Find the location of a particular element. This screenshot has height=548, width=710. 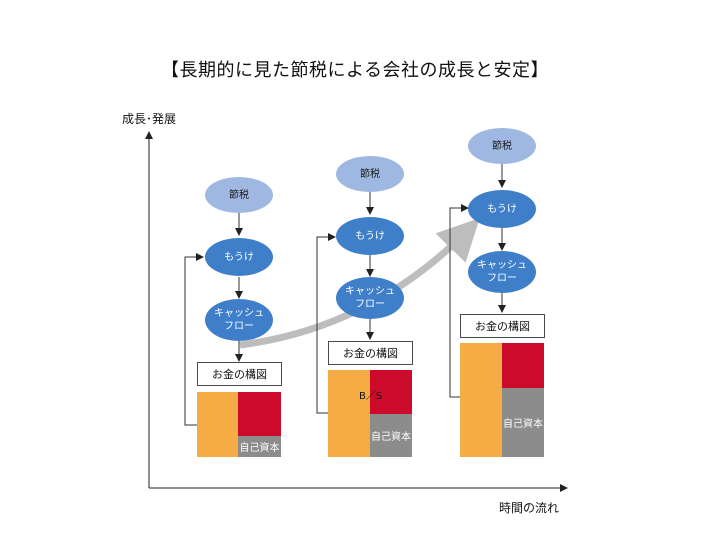

stage-2-connectors is located at coordinates (345, 302).